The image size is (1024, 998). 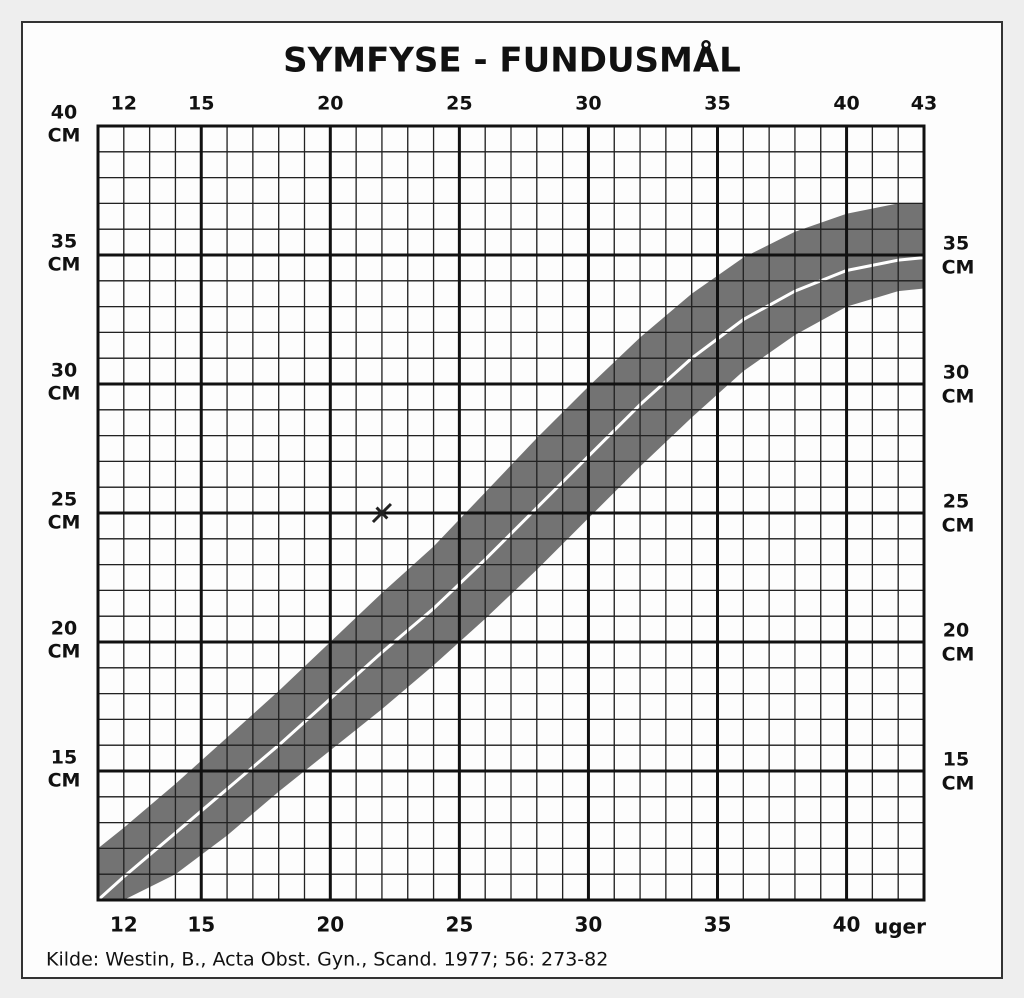 What do you see at coordinates (64, 629) in the screenshot?
I see `y-tick-label: 20` at bounding box center [64, 629].